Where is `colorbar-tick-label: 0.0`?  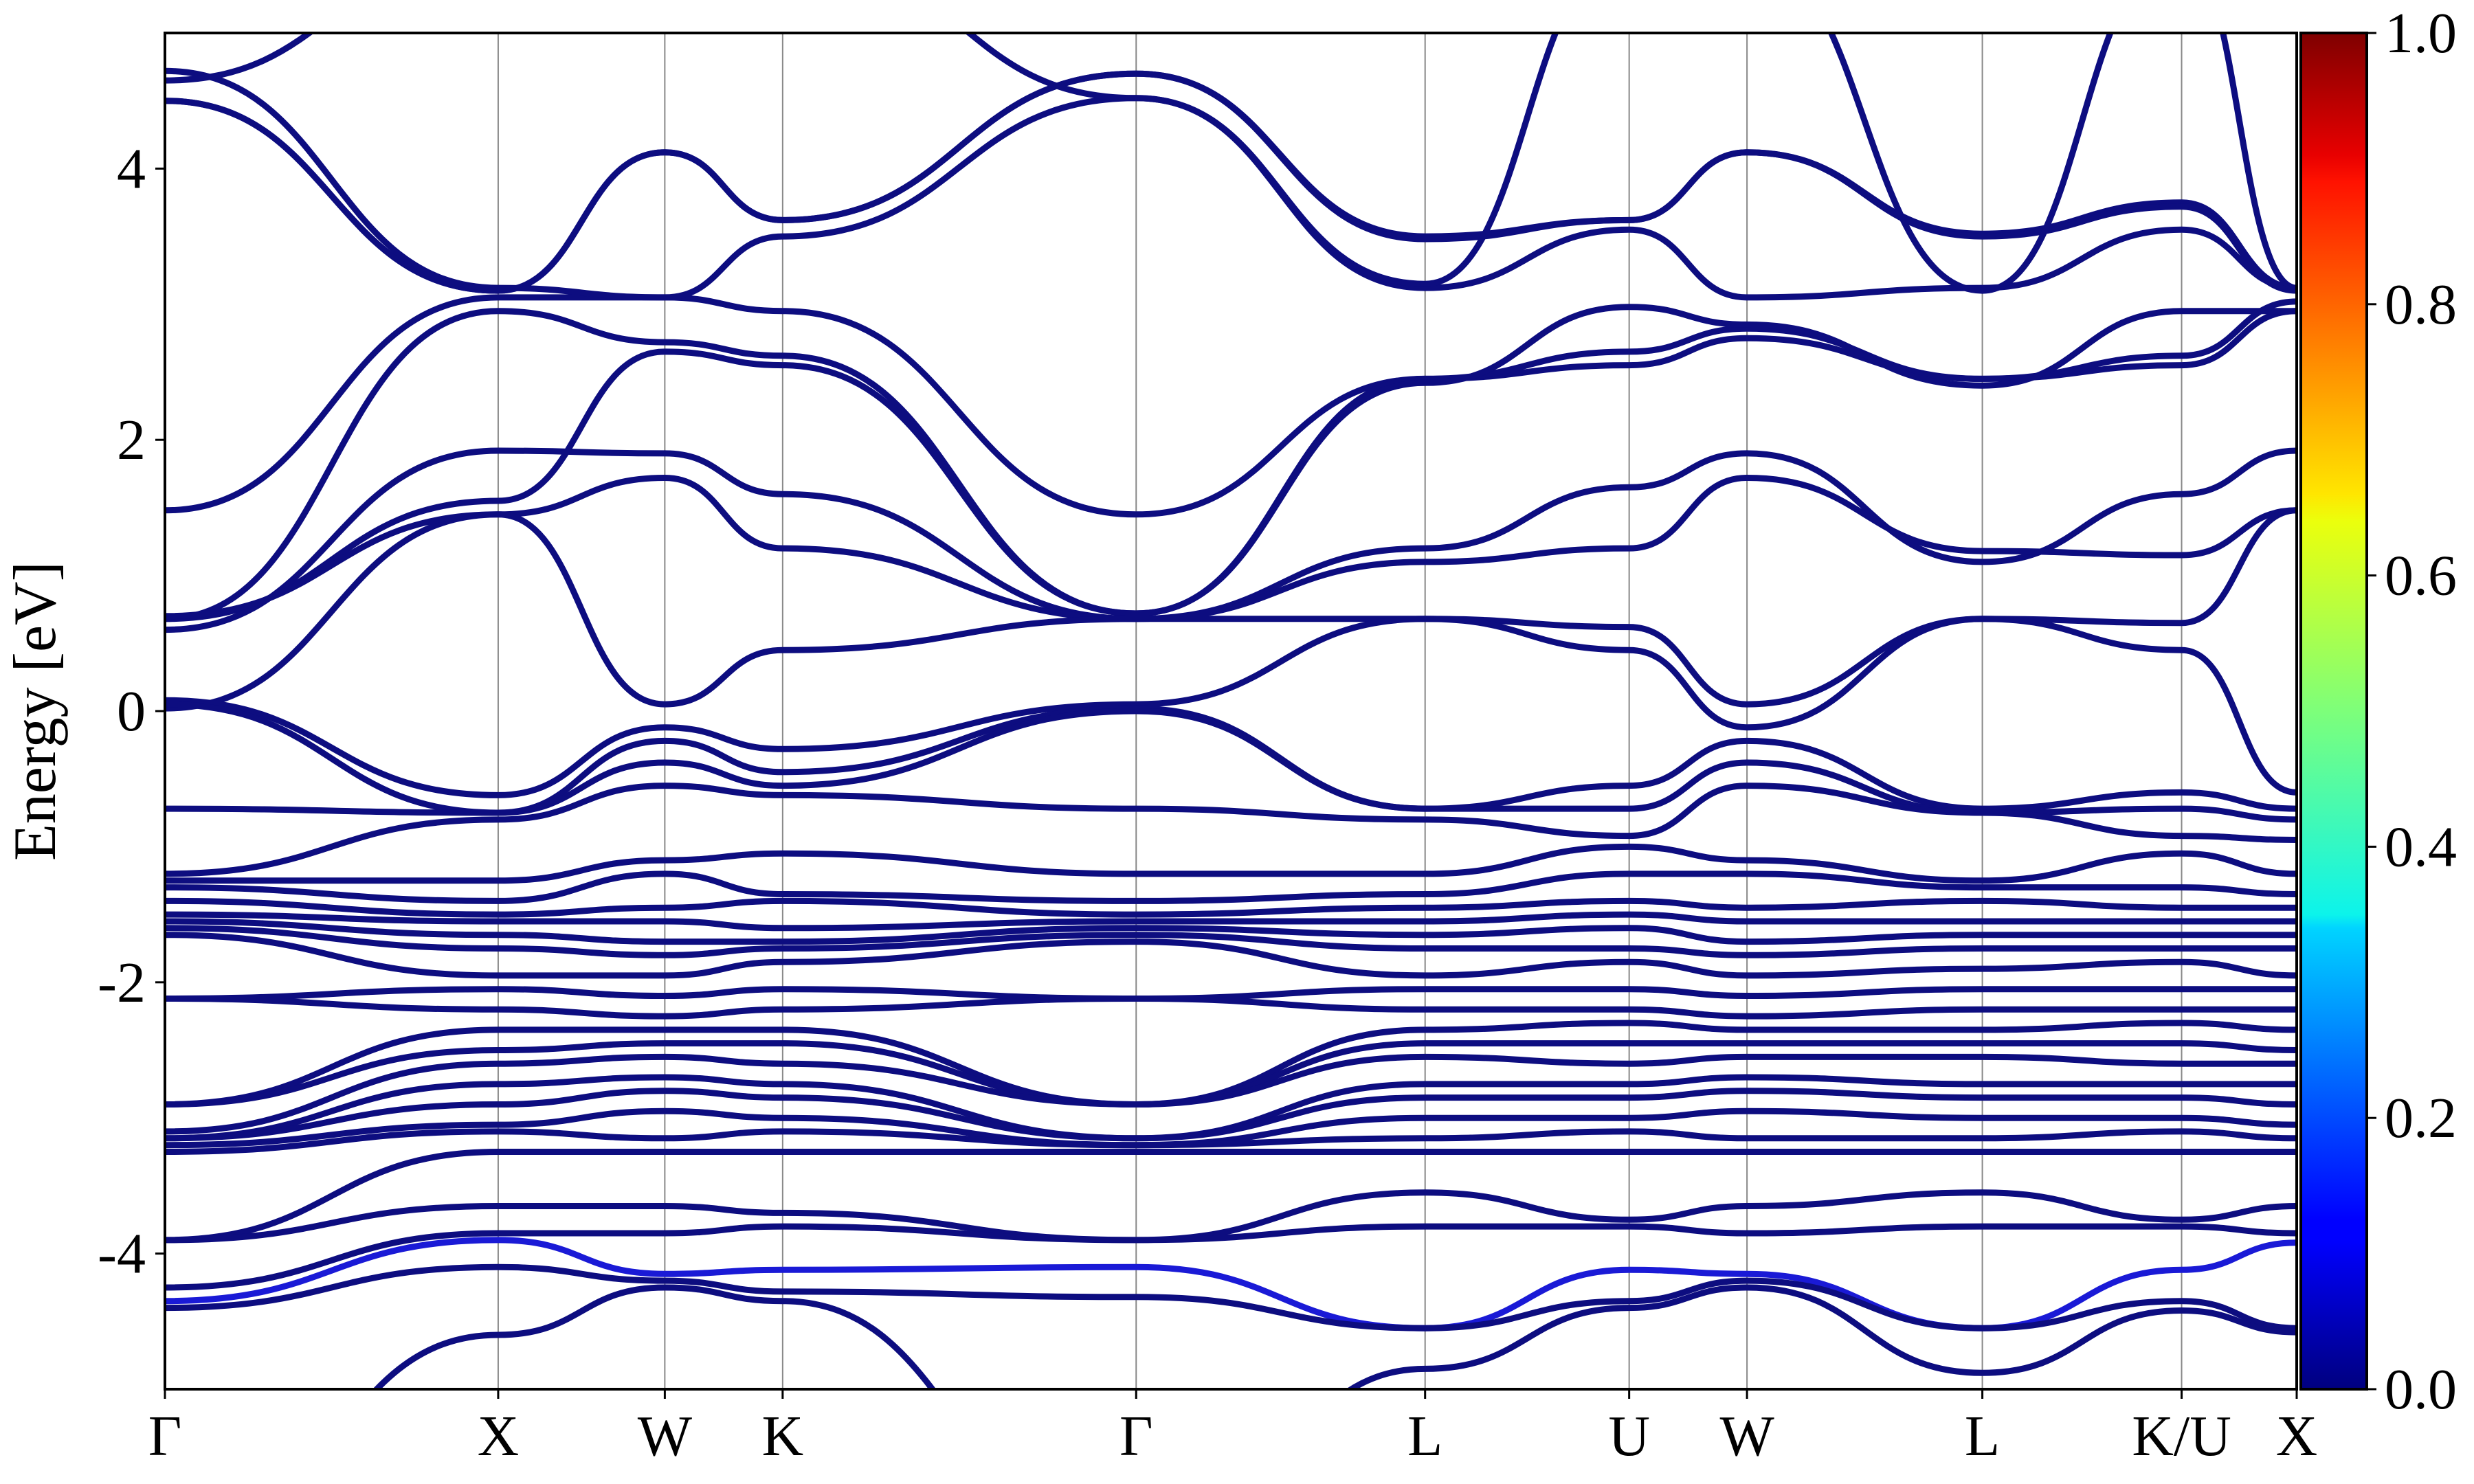 colorbar-tick-label: 0.0 is located at coordinates (2421, 1389).